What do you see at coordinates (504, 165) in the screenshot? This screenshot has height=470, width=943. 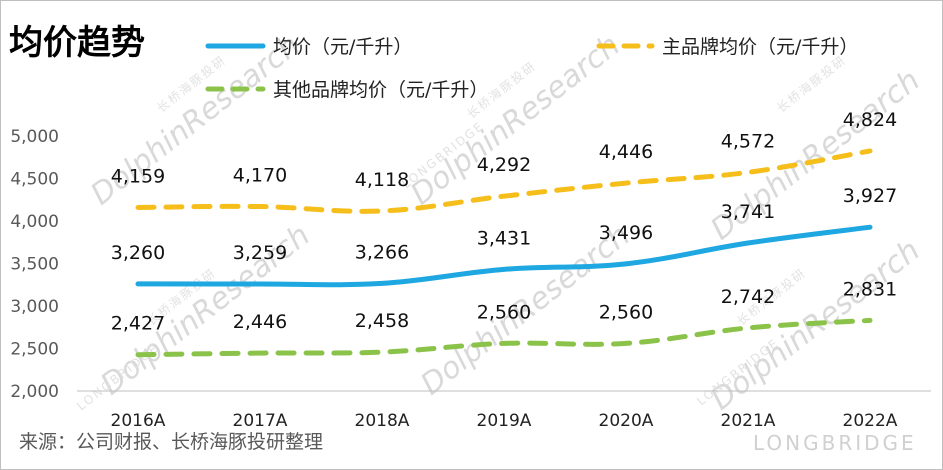 I see `data-label: 4,292` at bounding box center [504, 165].